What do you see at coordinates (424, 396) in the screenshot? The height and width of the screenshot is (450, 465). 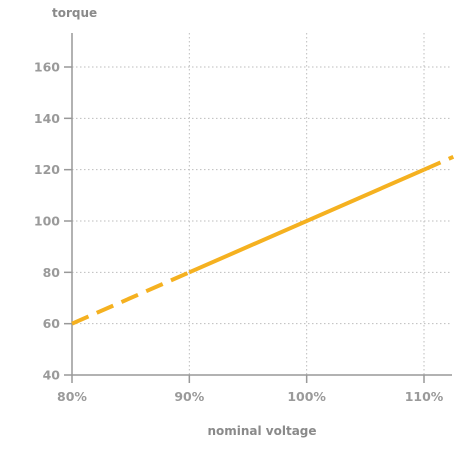 I see `x-tick-label: 110%` at bounding box center [424, 396].